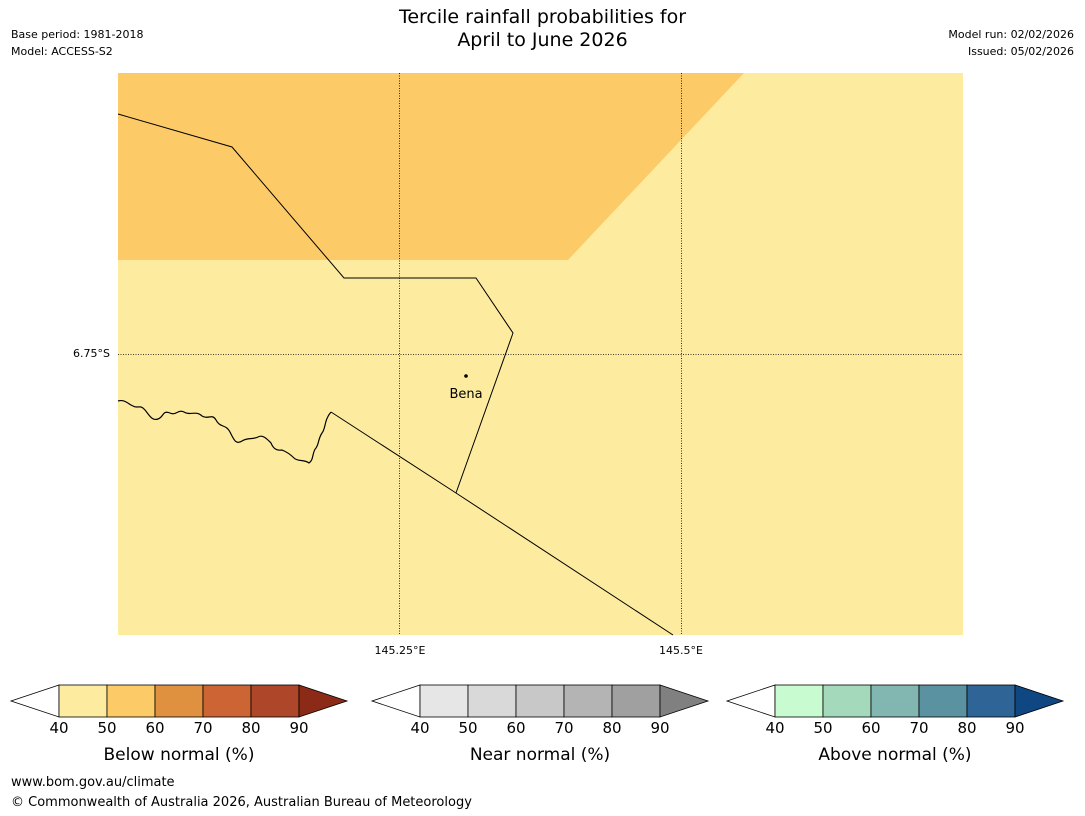 The height and width of the screenshot is (816, 1085). Describe the element at coordinates (681, 650) in the screenshot. I see `lon-label: 145.5°E` at that location.